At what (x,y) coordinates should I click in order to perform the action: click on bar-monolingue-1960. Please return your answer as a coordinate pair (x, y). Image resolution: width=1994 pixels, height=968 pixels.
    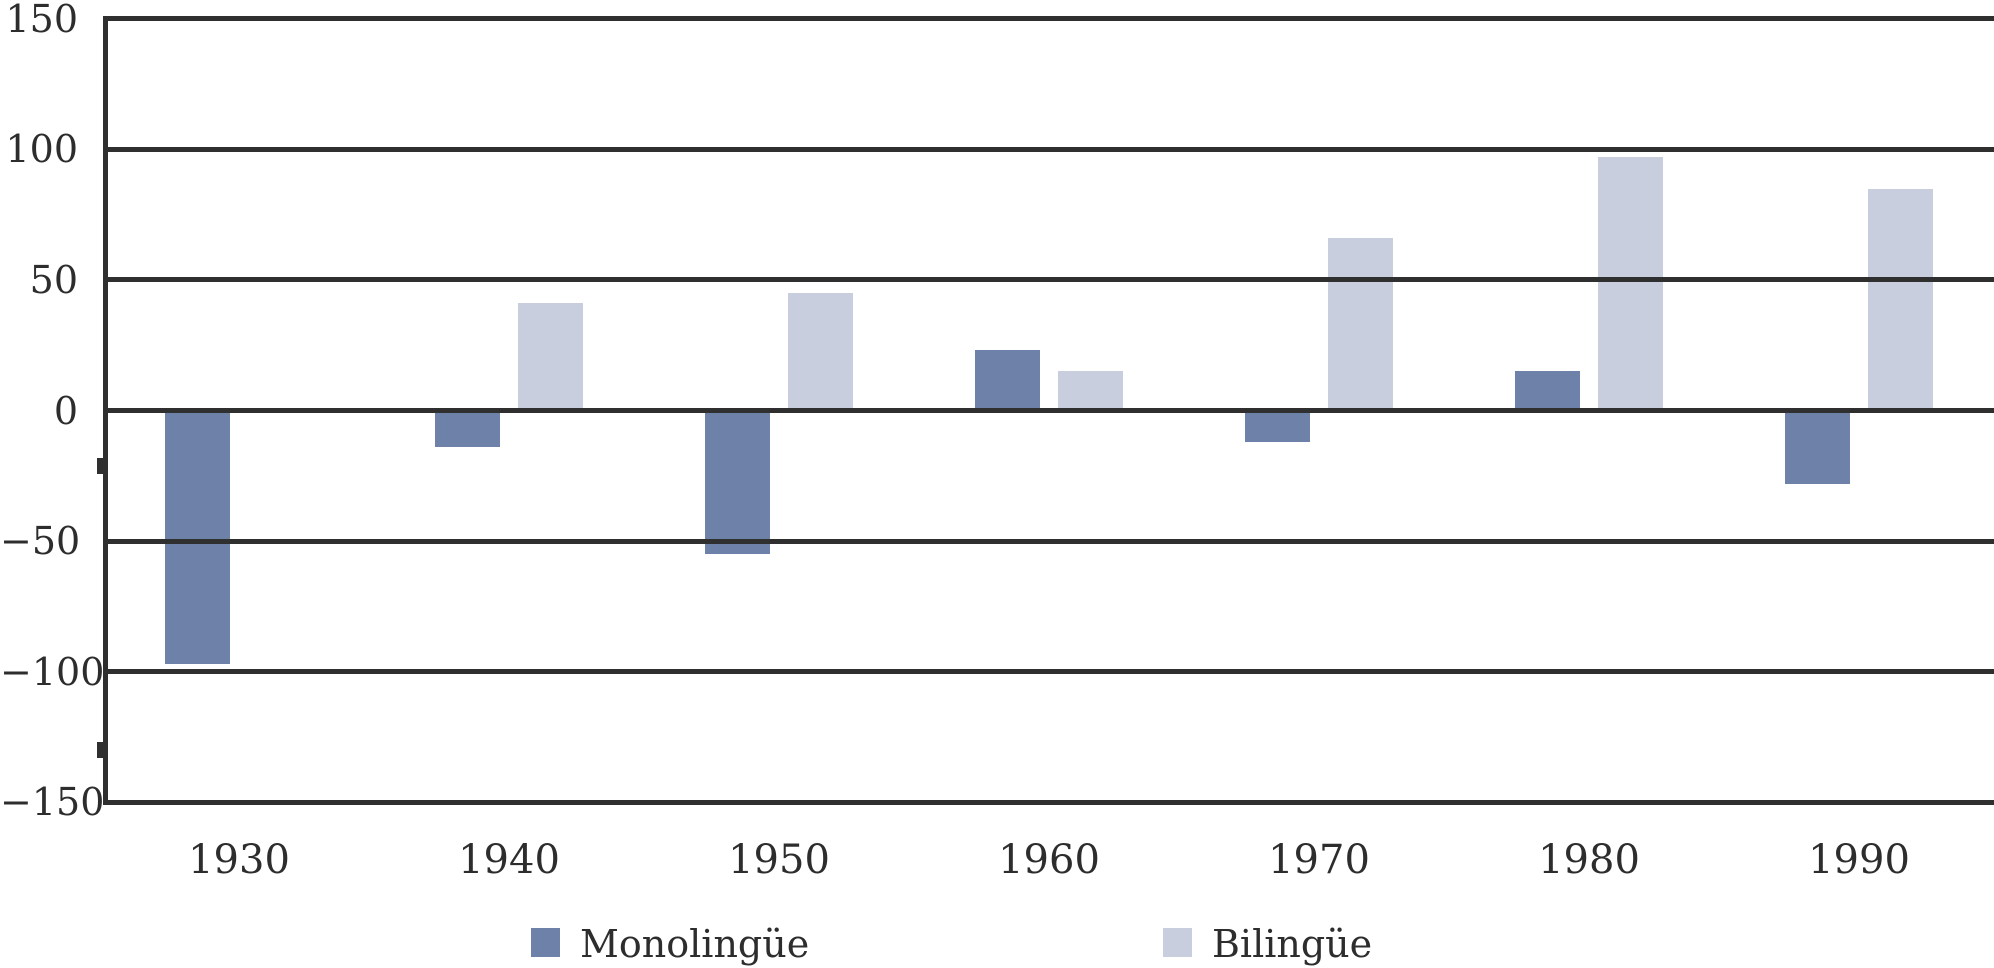
    Looking at the image, I should click on (1007, 380).